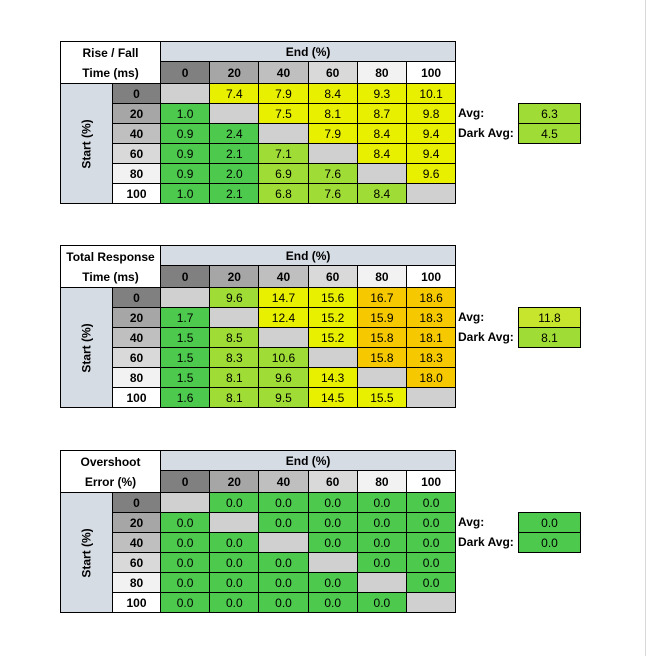 This screenshot has height=656, width=646. I want to click on title-line: Rise / Fall, so click(110, 52).